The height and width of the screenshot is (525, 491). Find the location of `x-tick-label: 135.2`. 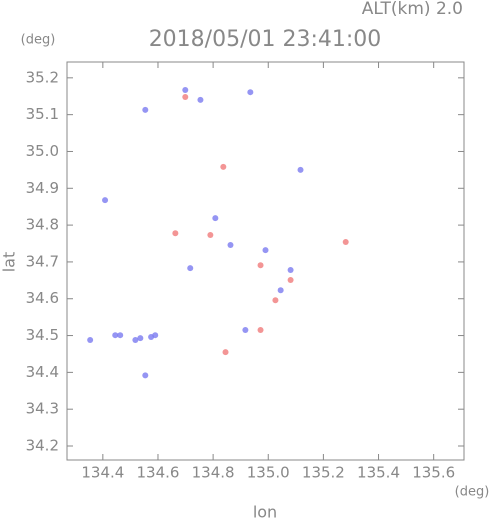

x-tick-label: 135.2 is located at coordinates (323, 473).